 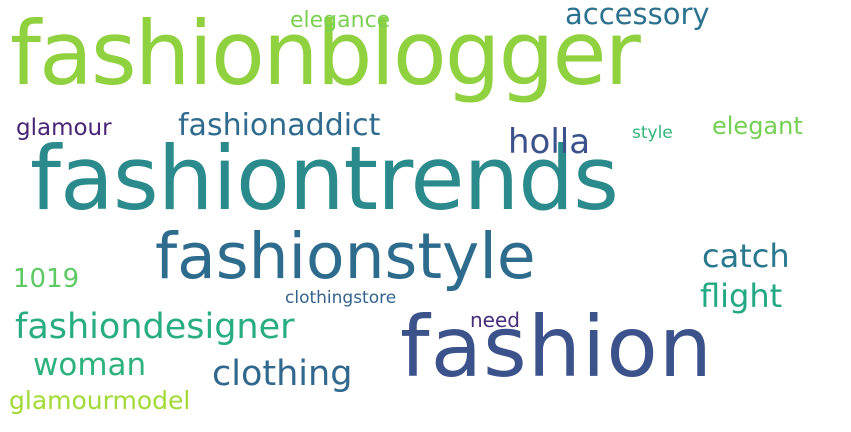 What do you see at coordinates (155, 327) in the screenshot?
I see `word-fashiondesigner: fashiondesigner` at bounding box center [155, 327].